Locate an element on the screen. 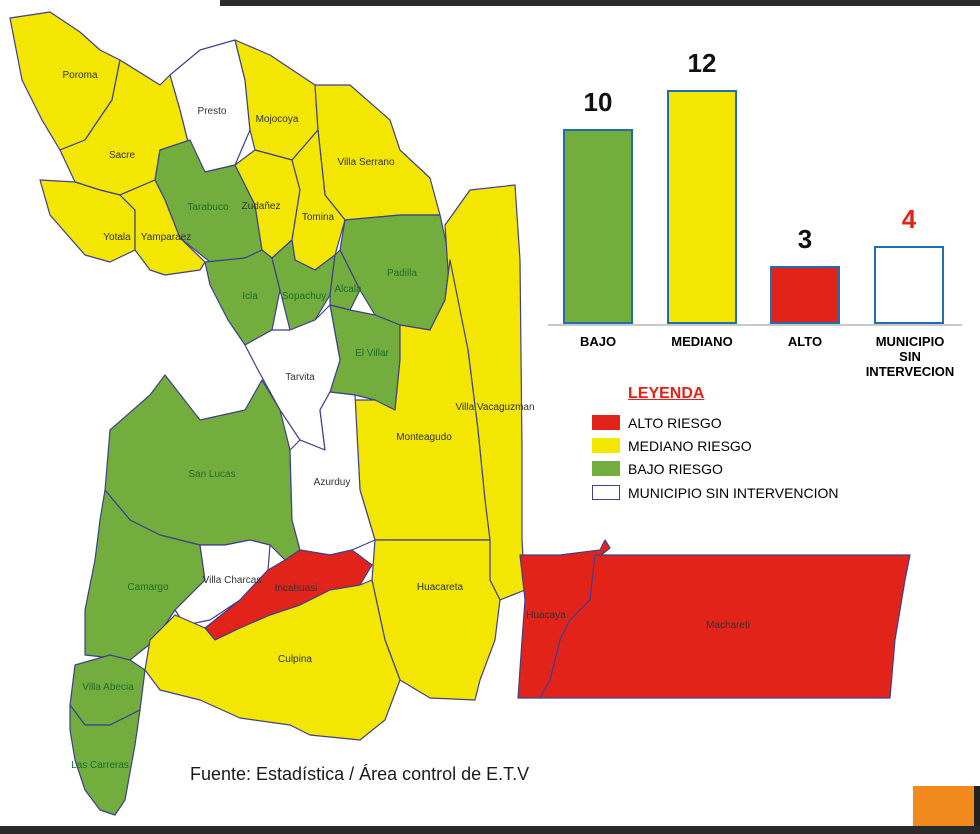  legend-label-3: MUNICIPIO SIN INTERVENCION is located at coordinates (733, 493).